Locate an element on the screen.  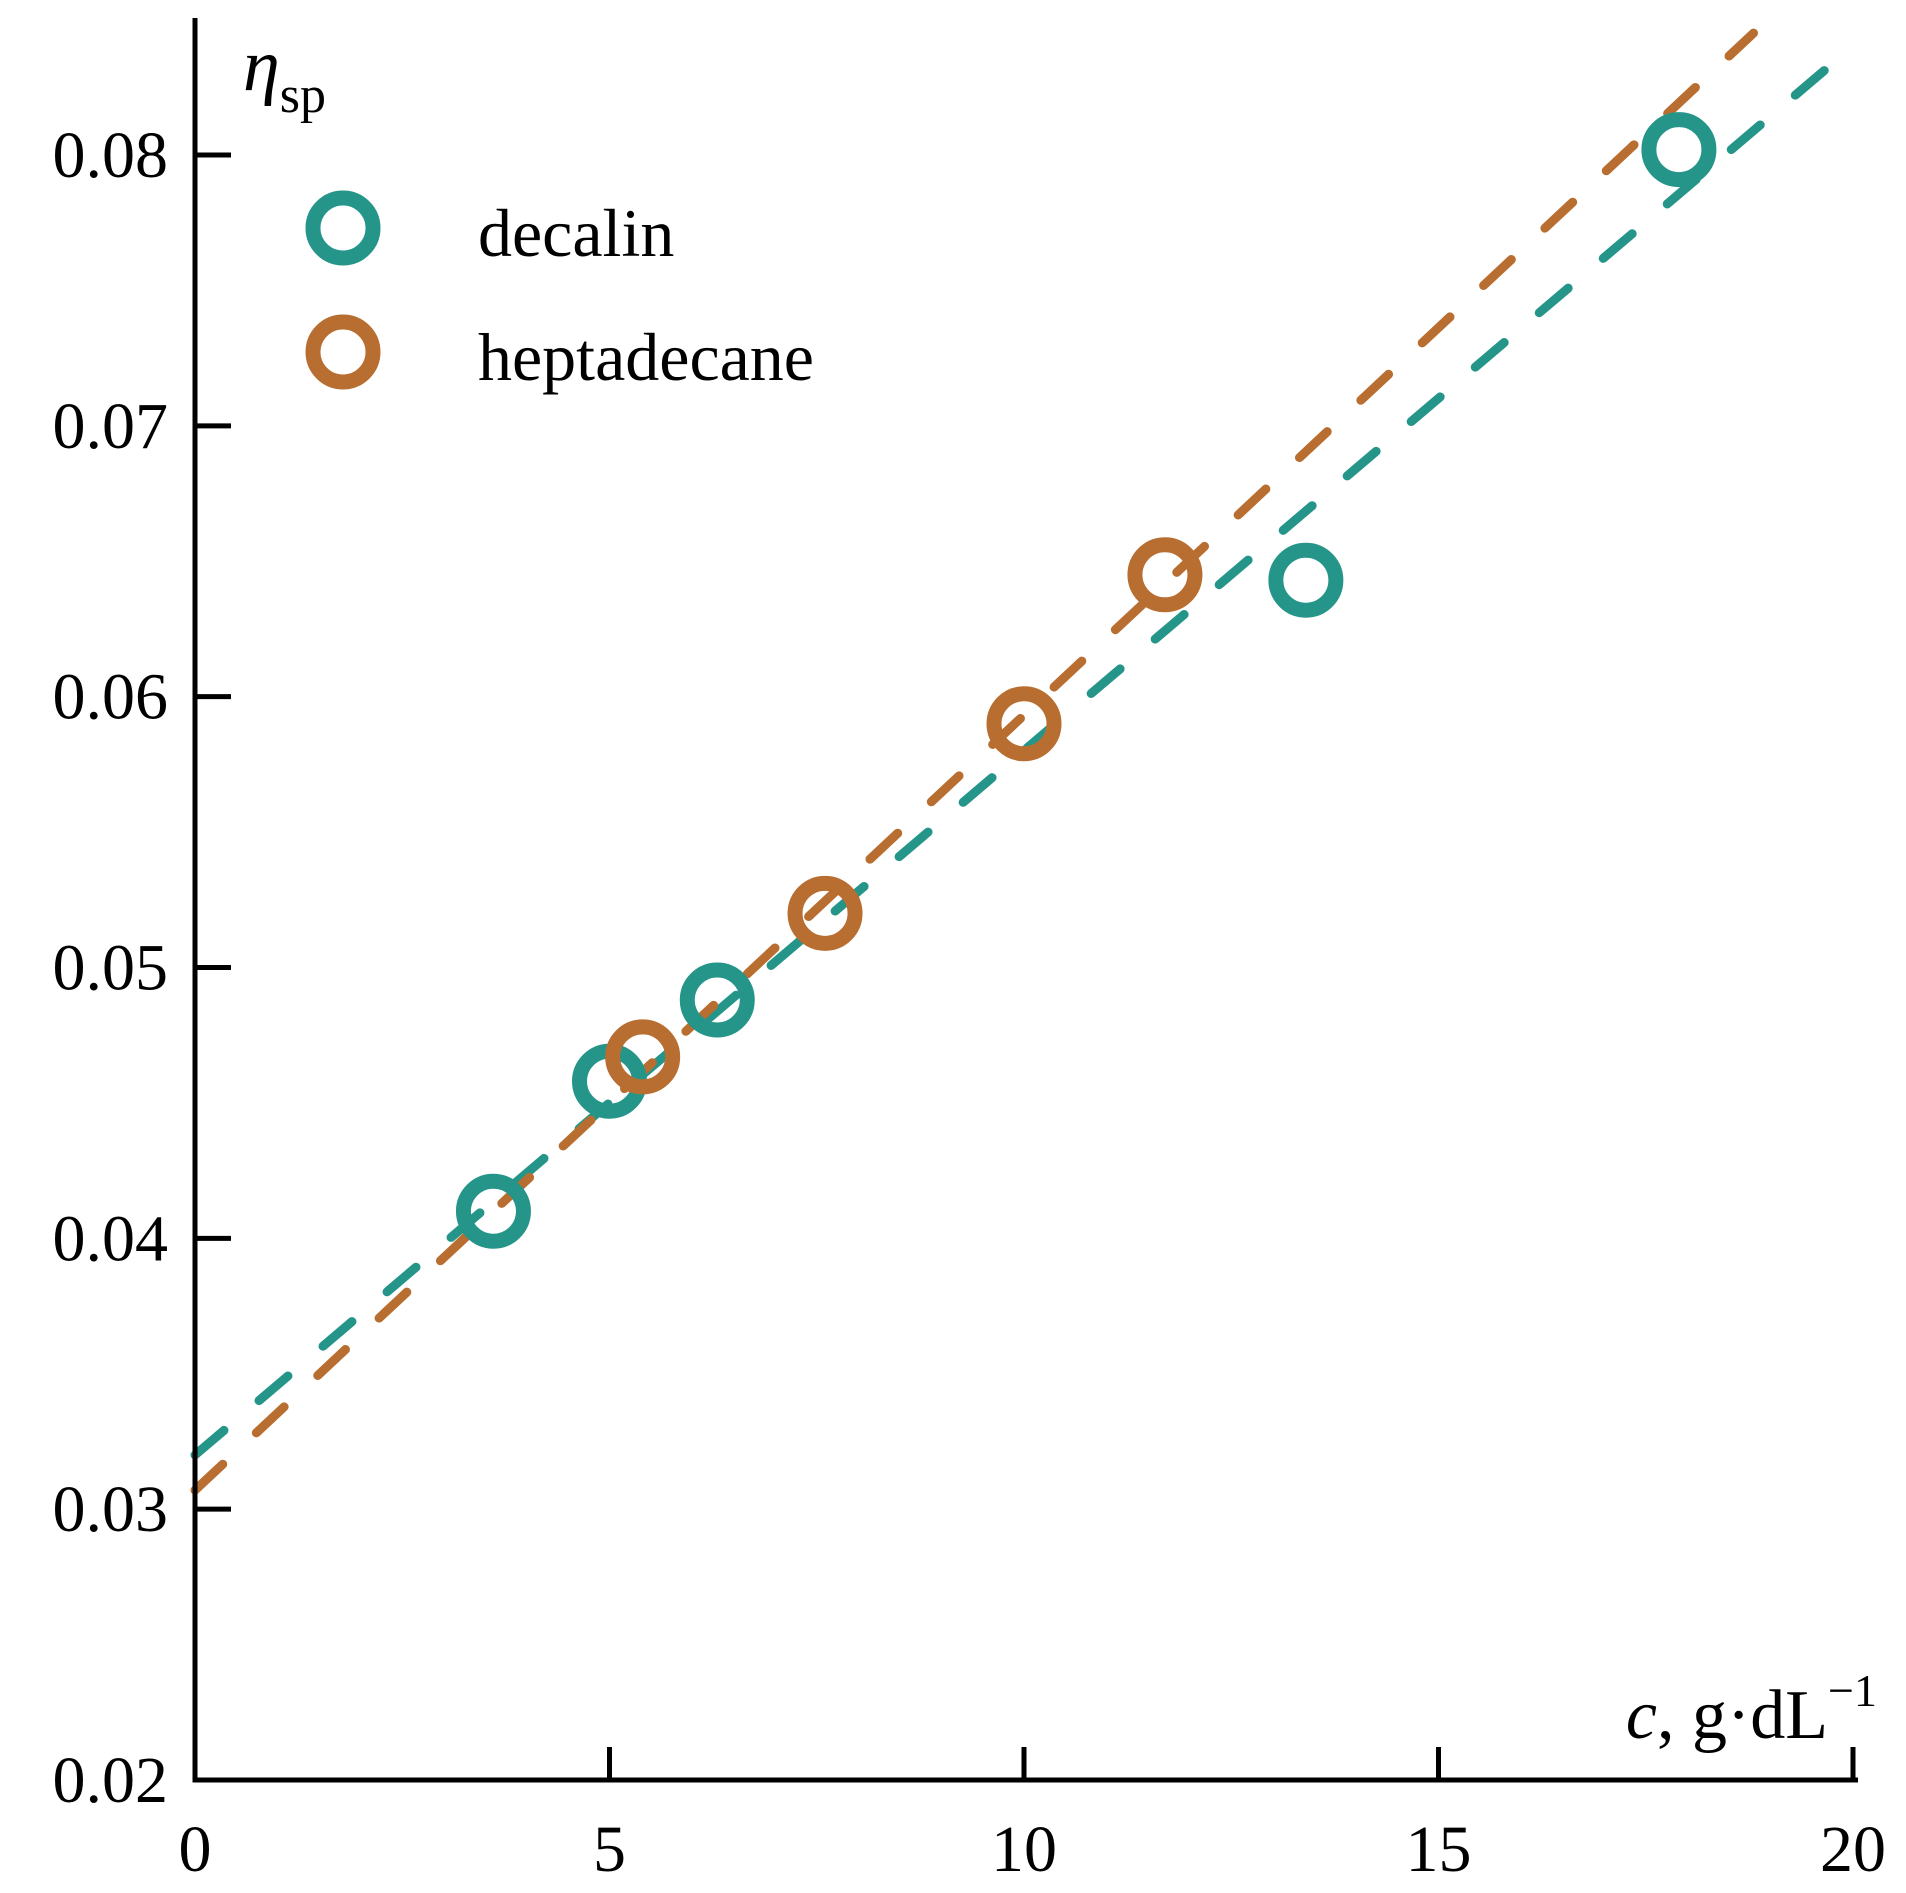
x-tick-label-0: 0 is located at coordinates (195, 1849).